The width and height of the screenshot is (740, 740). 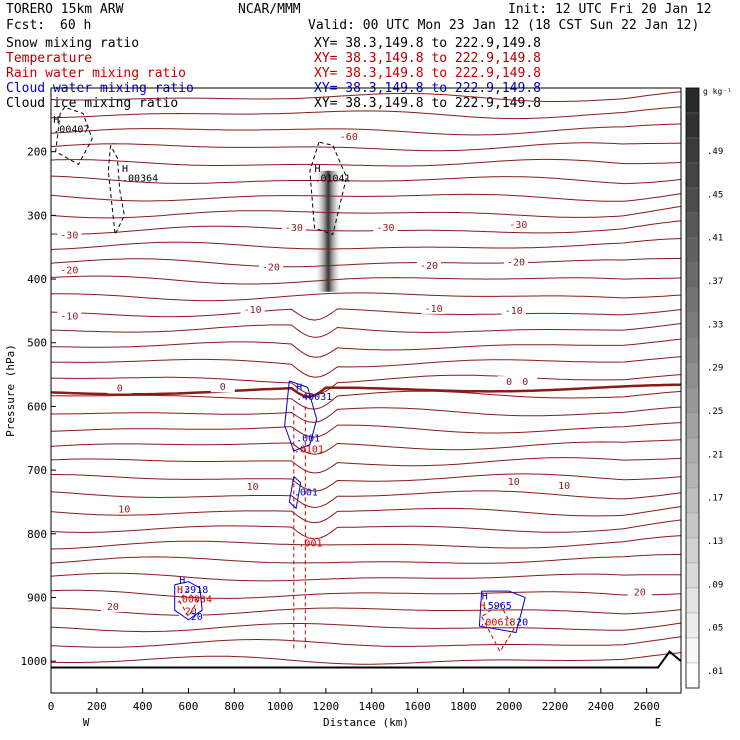 I want to click on y-axis-label: Pressure (hPa), so click(x=10, y=390).